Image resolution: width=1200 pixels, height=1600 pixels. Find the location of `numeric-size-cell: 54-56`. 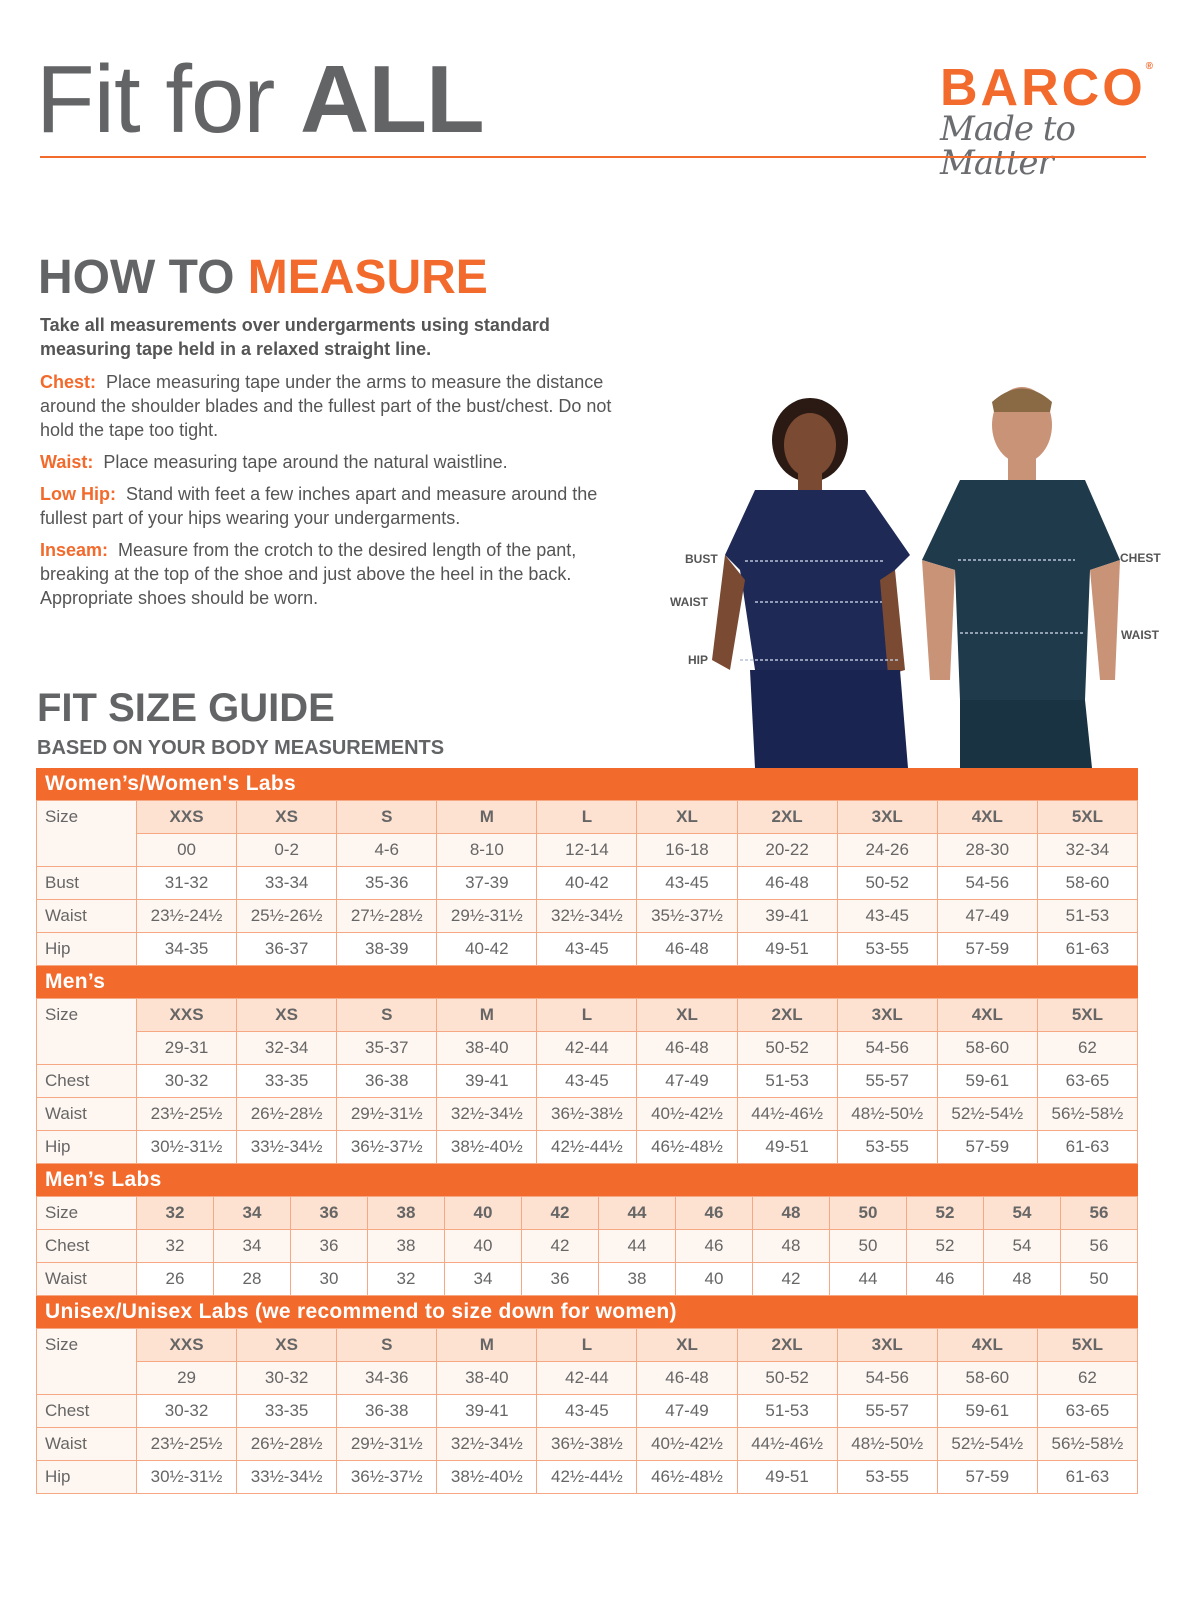

numeric-size-cell: 54-56 is located at coordinates (887, 1048).